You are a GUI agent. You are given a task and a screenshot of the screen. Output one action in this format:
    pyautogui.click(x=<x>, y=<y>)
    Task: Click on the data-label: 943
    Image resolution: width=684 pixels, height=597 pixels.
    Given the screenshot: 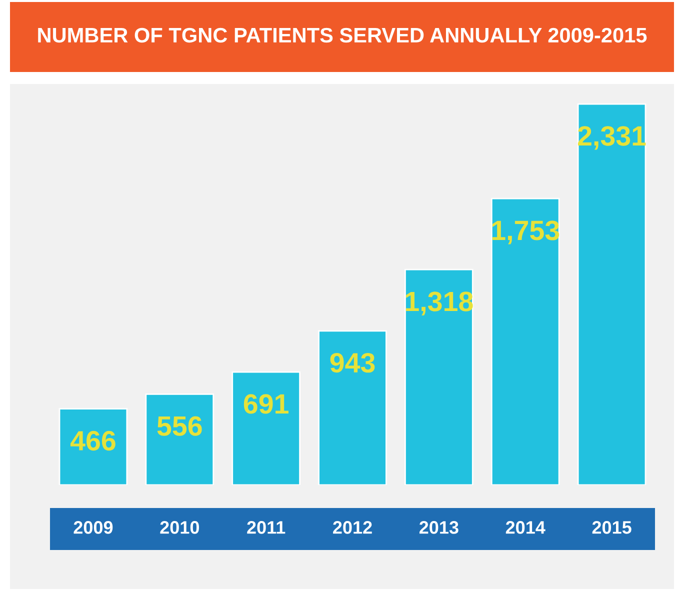 What is the action you would take?
    pyautogui.click(x=352, y=362)
    